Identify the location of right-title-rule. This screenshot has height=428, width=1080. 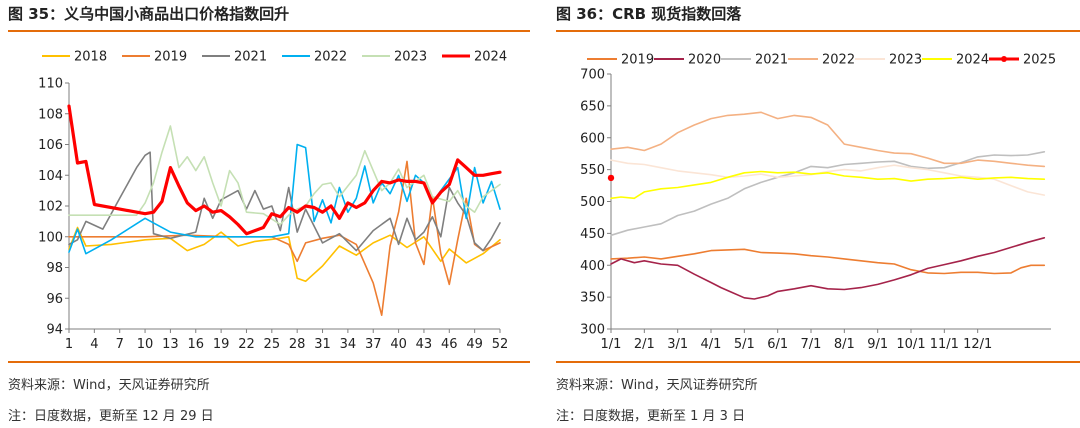
(818, 31).